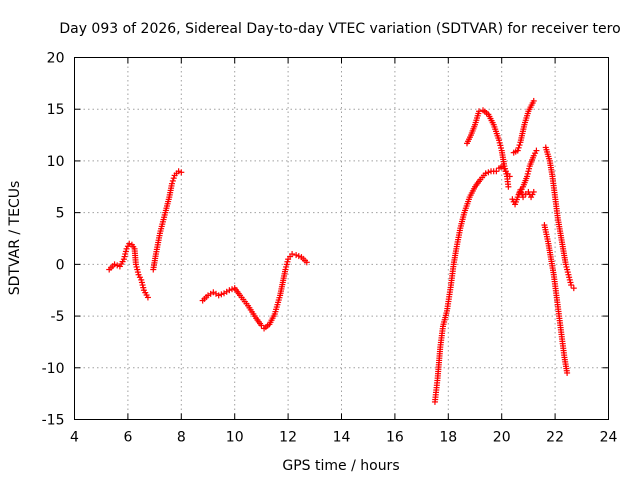 This screenshot has height=480, width=640. What do you see at coordinates (60, 214) in the screenshot?
I see `y-tick-label: 5` at bounding box center [60, 214].